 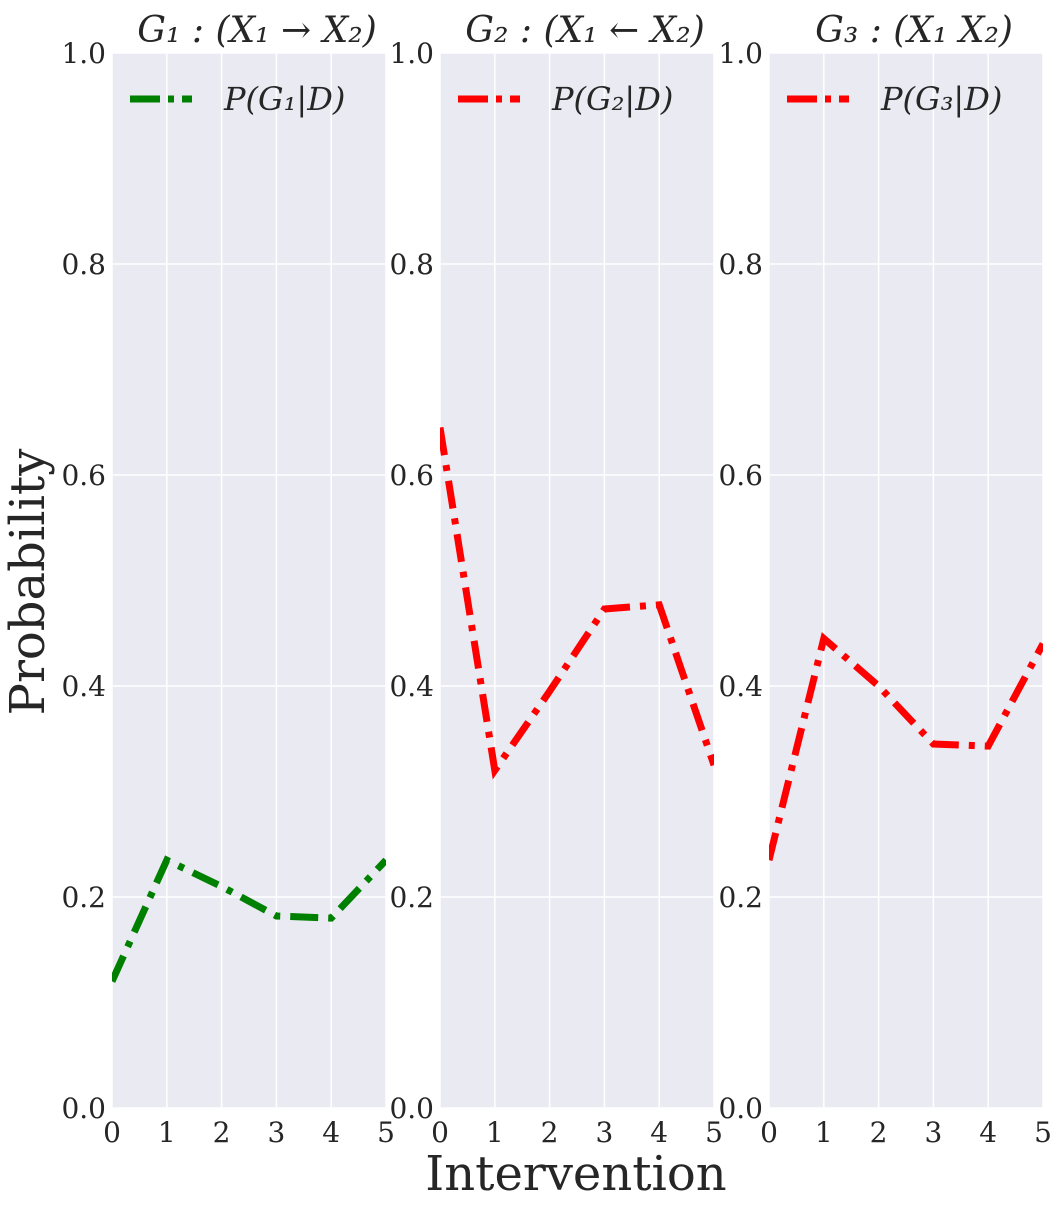 I want to click on legend-label: P(G₂|D), so click(x=612, y=99).